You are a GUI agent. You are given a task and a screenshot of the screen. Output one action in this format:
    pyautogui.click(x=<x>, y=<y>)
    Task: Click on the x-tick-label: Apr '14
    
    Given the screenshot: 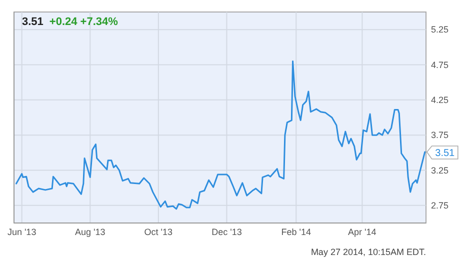 What is the action you would take?
    pyautogui.click(x=362, y=232)
    